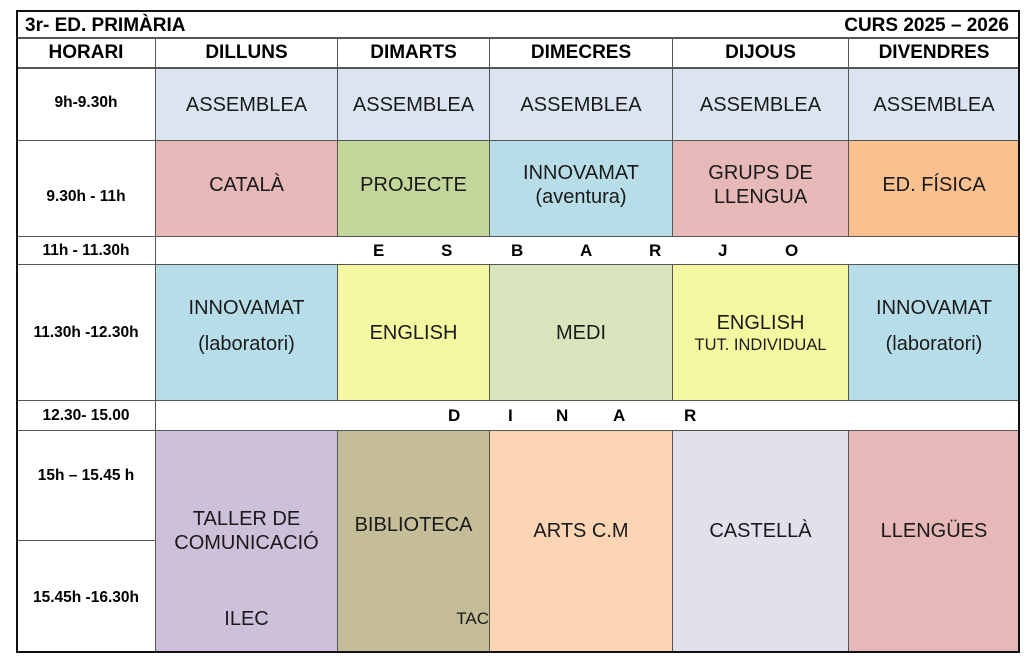 This screenshot has width=1024, height=660. Describe the element at coordinates (581, 196) in the screenshot. I see `subject-detail: (aventura)` at that location.